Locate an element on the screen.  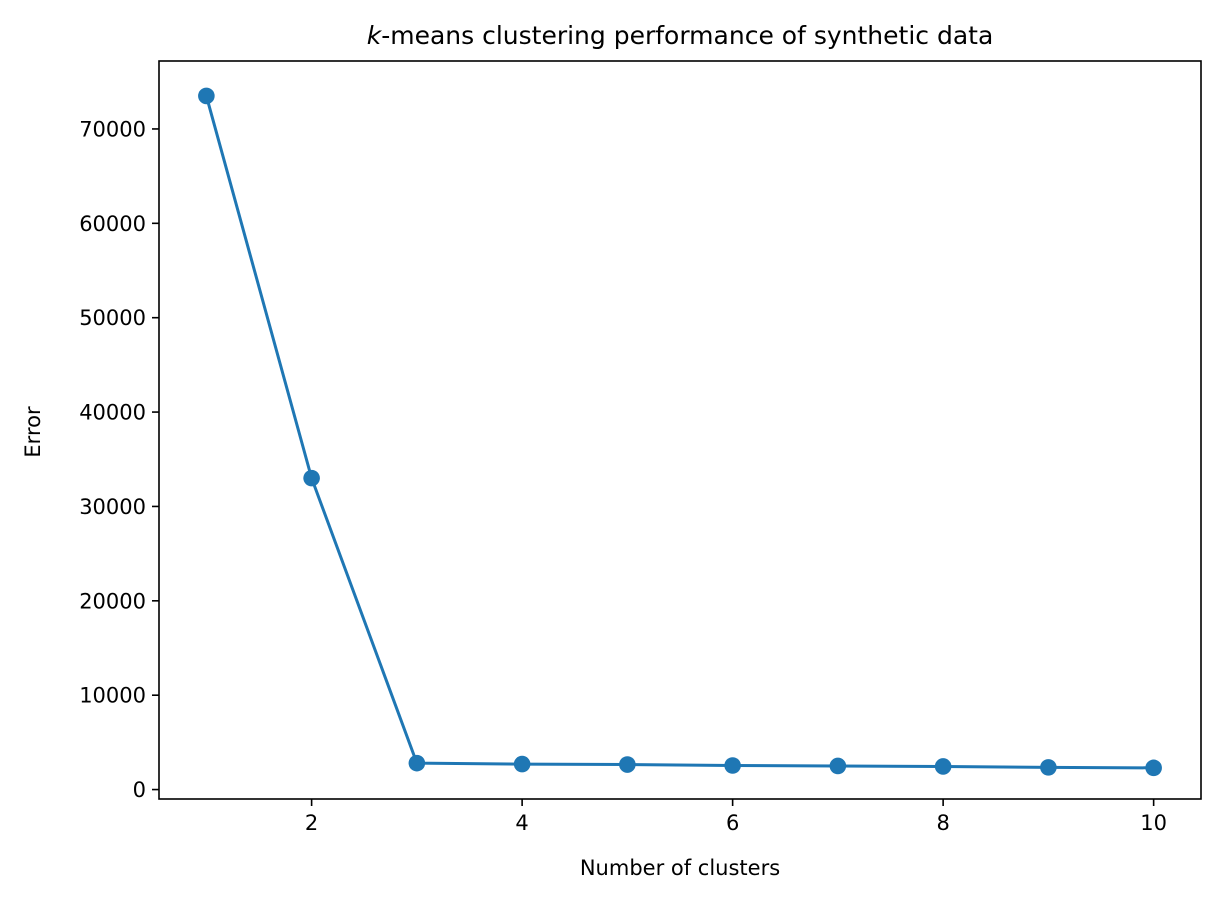
y-tick-label: 50000 is located at coordinates (112, 318).